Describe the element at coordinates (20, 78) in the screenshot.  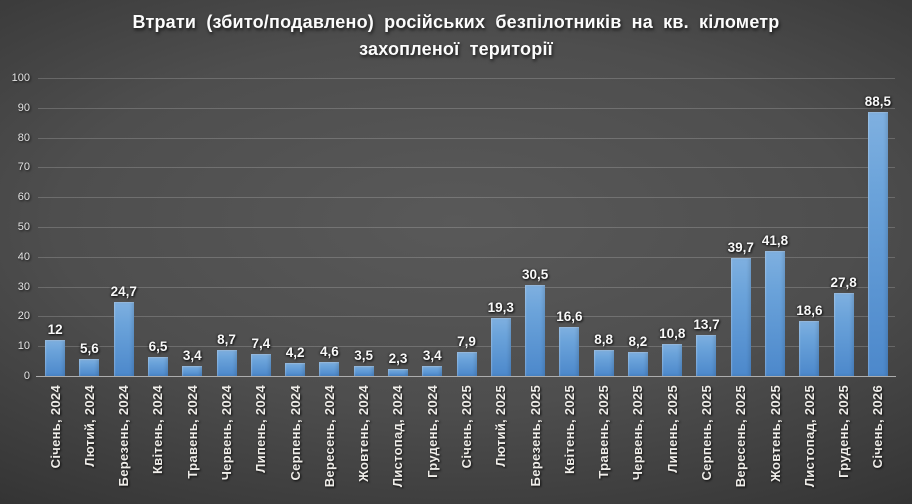
I see `y-axis-label-100: 100` at that location.